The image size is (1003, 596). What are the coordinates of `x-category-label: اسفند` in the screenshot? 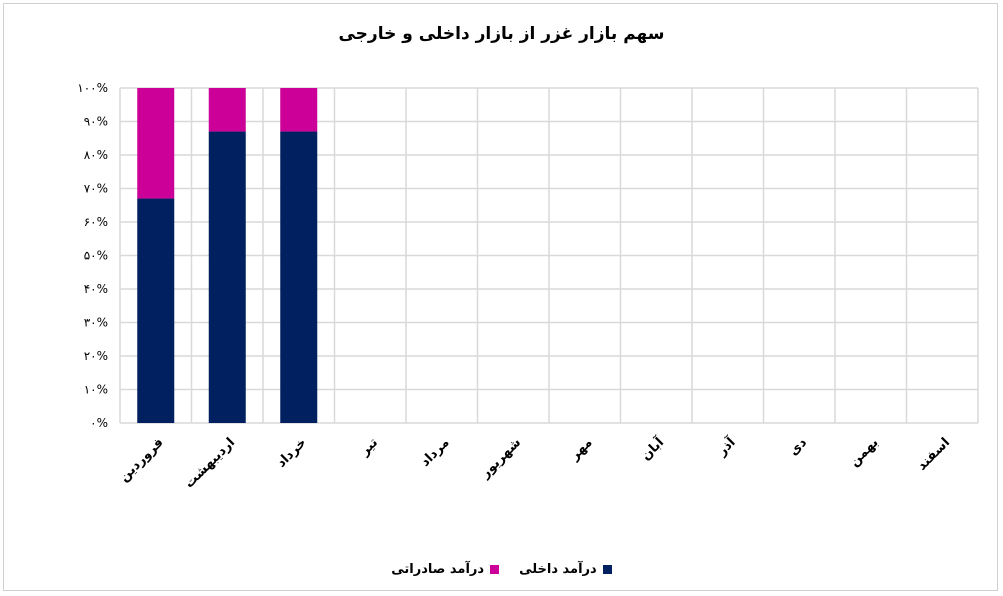 It's located at (934, 454).